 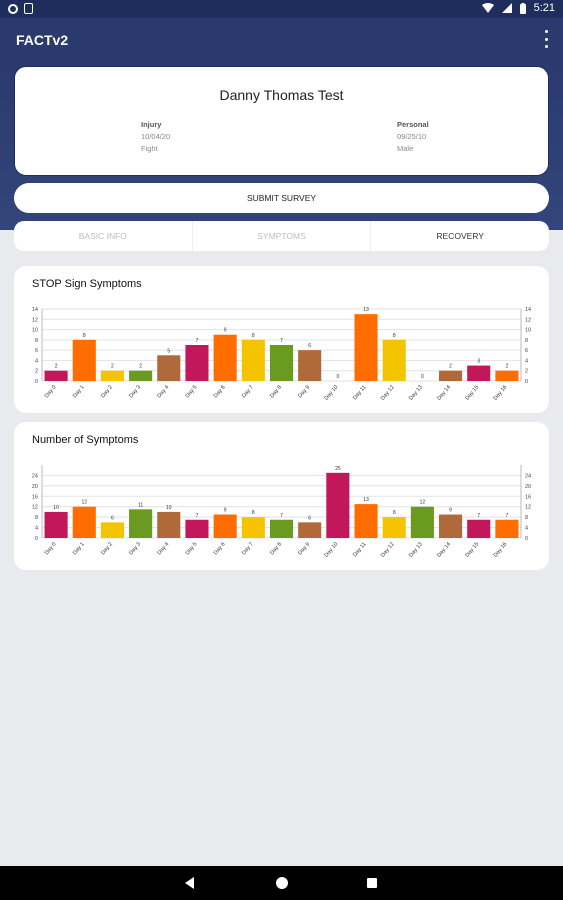 I want to click on y-tick-label-left: 4, so click(x=36, y=361).